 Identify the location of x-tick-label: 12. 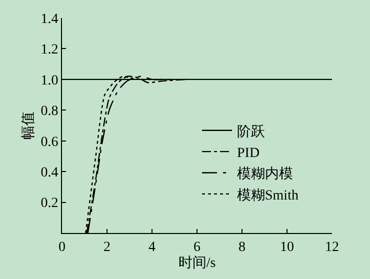
(332, 247).